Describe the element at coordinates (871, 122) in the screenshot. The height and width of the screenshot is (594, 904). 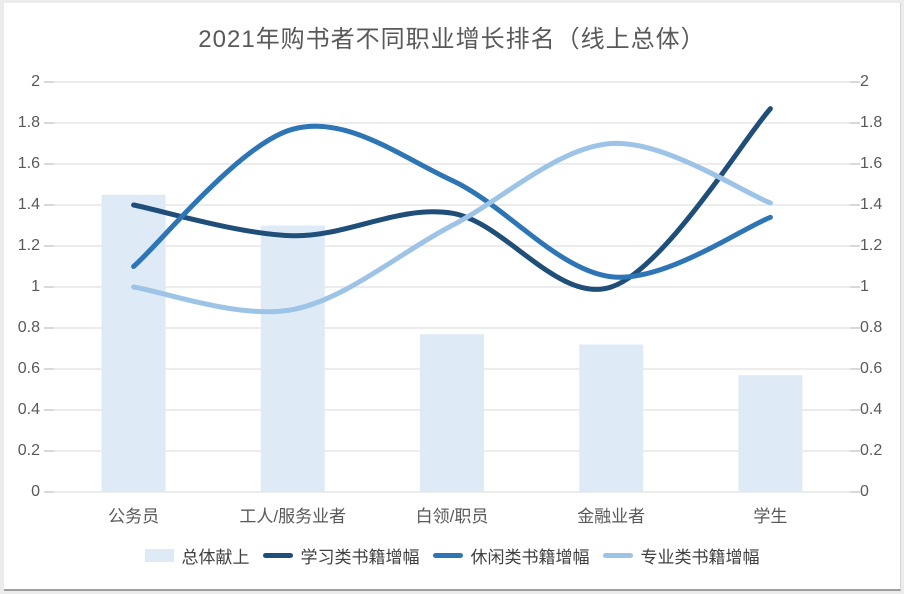
I see `y-tick-label-right: 1.8` at that location.